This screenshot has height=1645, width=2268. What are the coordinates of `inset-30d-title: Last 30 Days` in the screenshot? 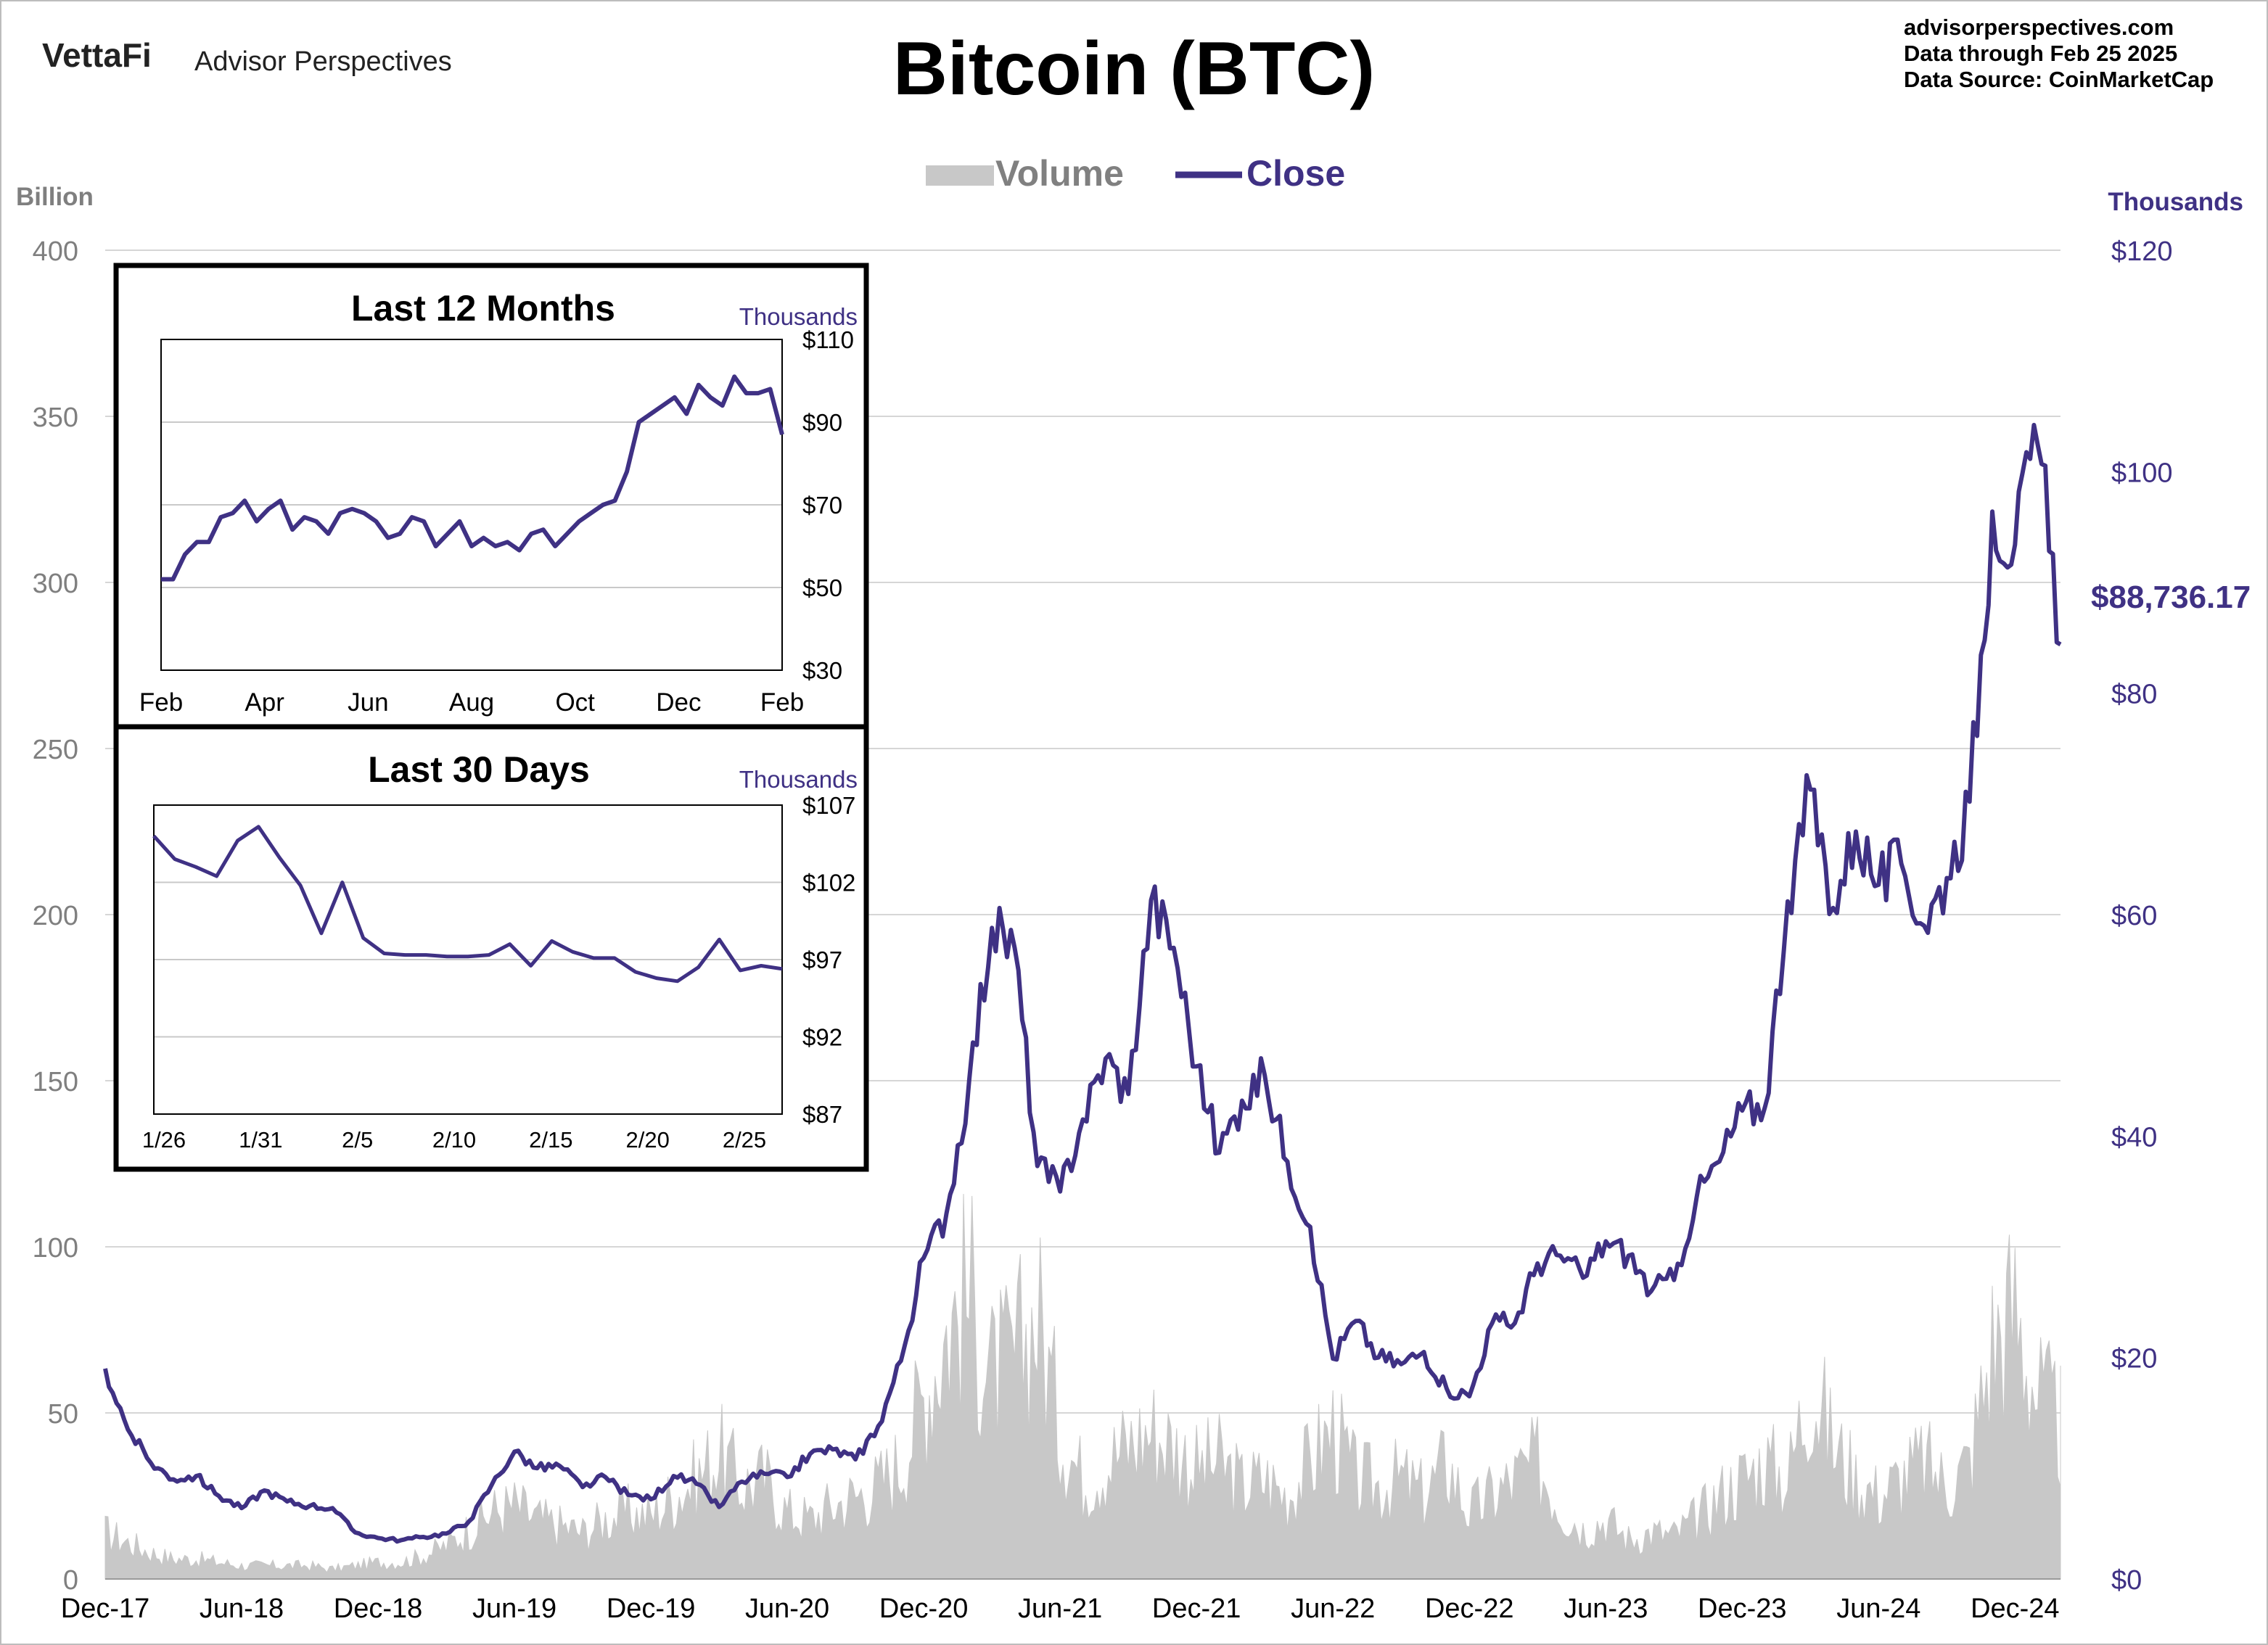 It's located at (479, 770).